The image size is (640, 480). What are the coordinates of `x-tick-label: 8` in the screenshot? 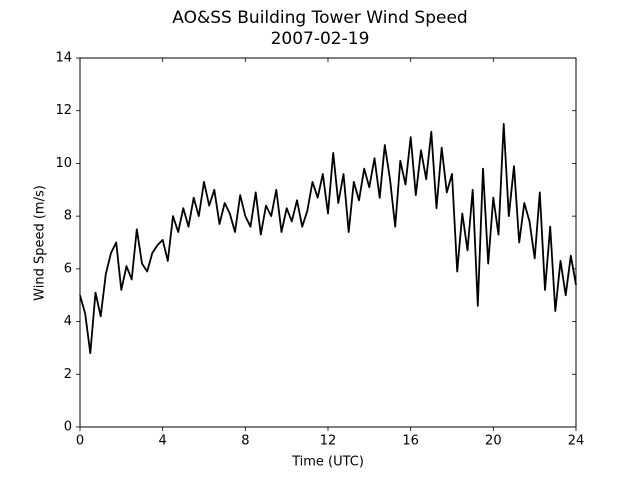 It's located at (245, 441).